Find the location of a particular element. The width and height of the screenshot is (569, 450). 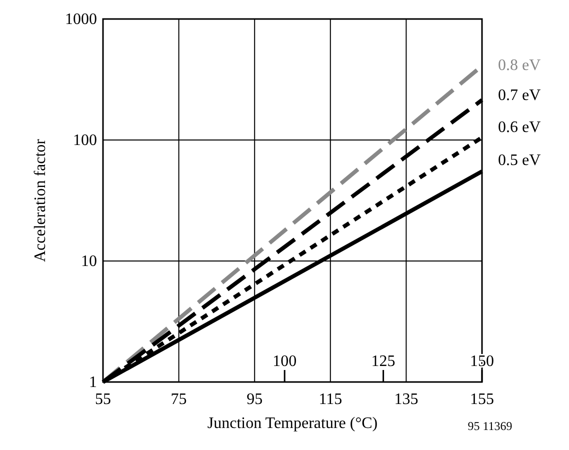

series-label: 0.5 eV is located at coordinates (520, 160).